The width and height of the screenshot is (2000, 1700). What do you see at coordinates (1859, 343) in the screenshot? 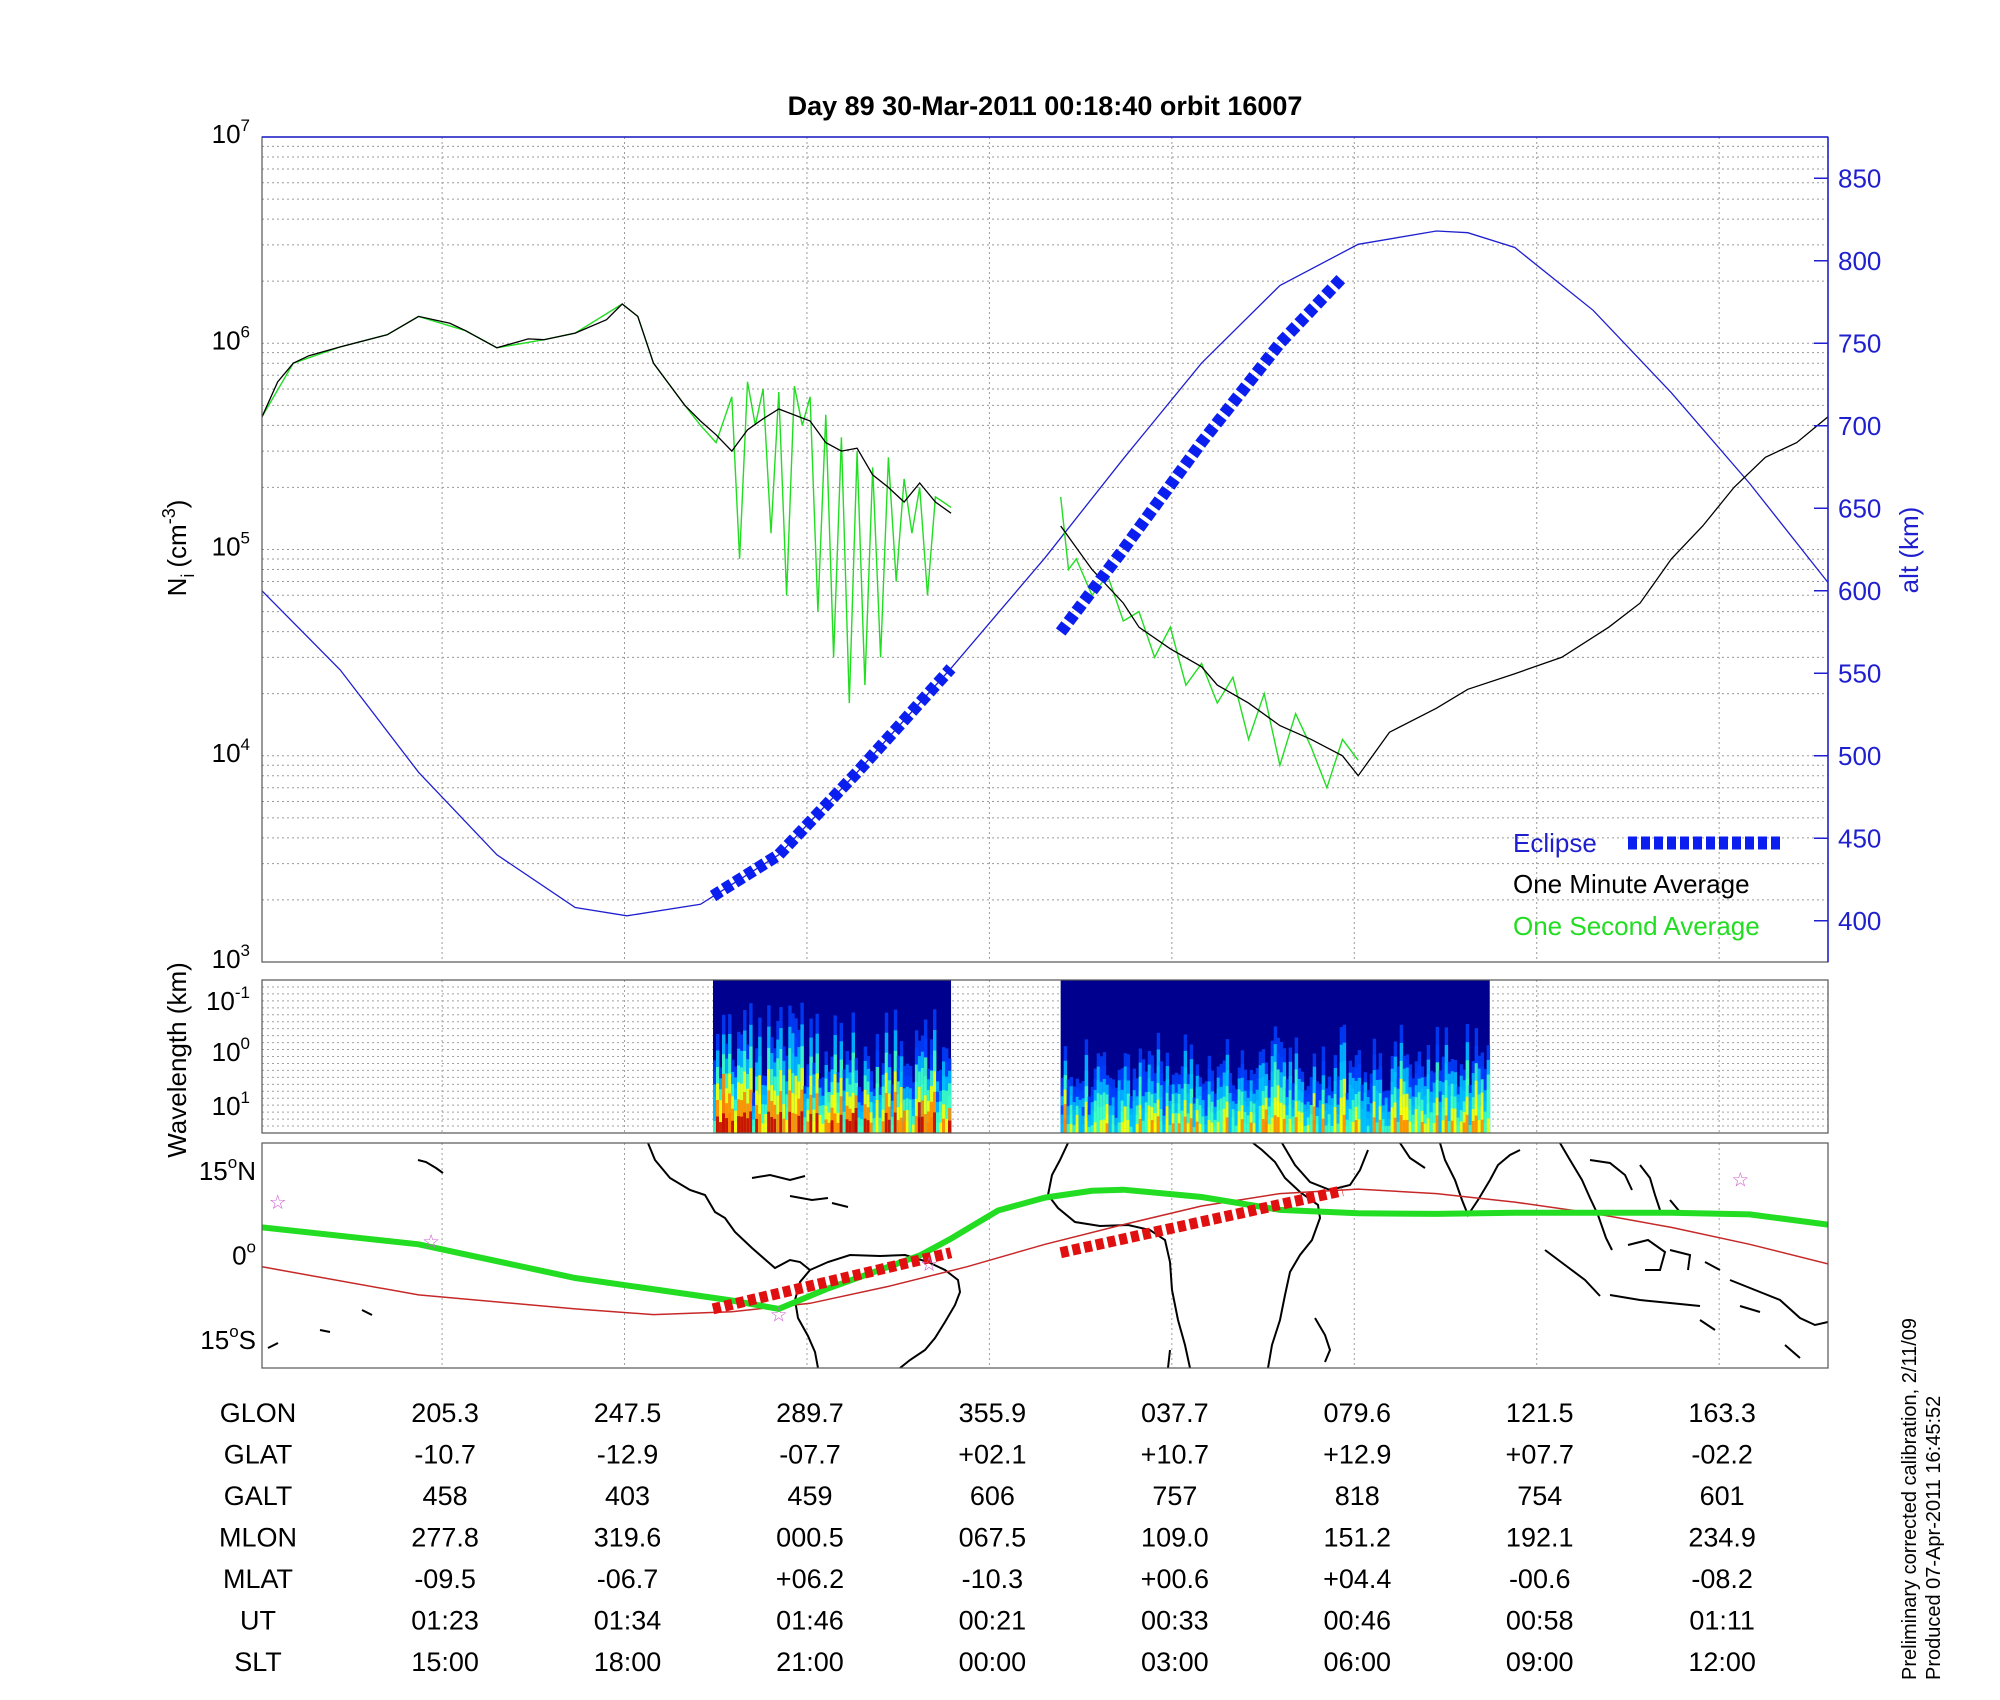
I see `altitude-tick-label: 750` at bounding box center [1859, 343].